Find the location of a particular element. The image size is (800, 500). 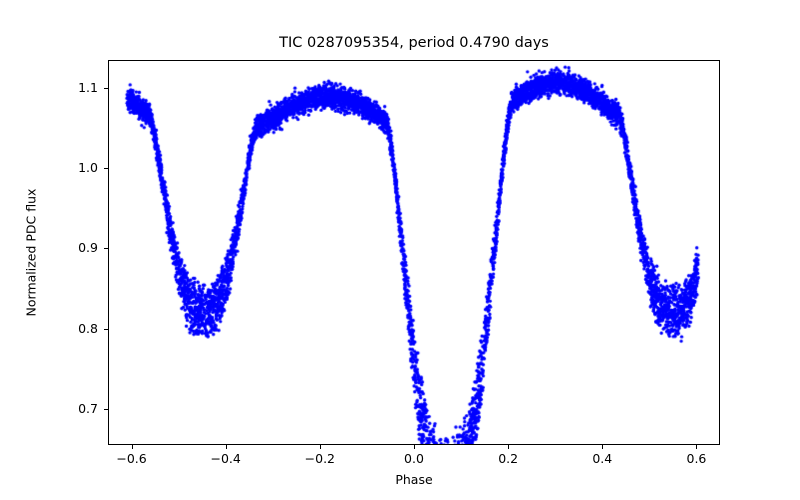

x-tick-label: 0.6 is located at coordinates (696, 458).